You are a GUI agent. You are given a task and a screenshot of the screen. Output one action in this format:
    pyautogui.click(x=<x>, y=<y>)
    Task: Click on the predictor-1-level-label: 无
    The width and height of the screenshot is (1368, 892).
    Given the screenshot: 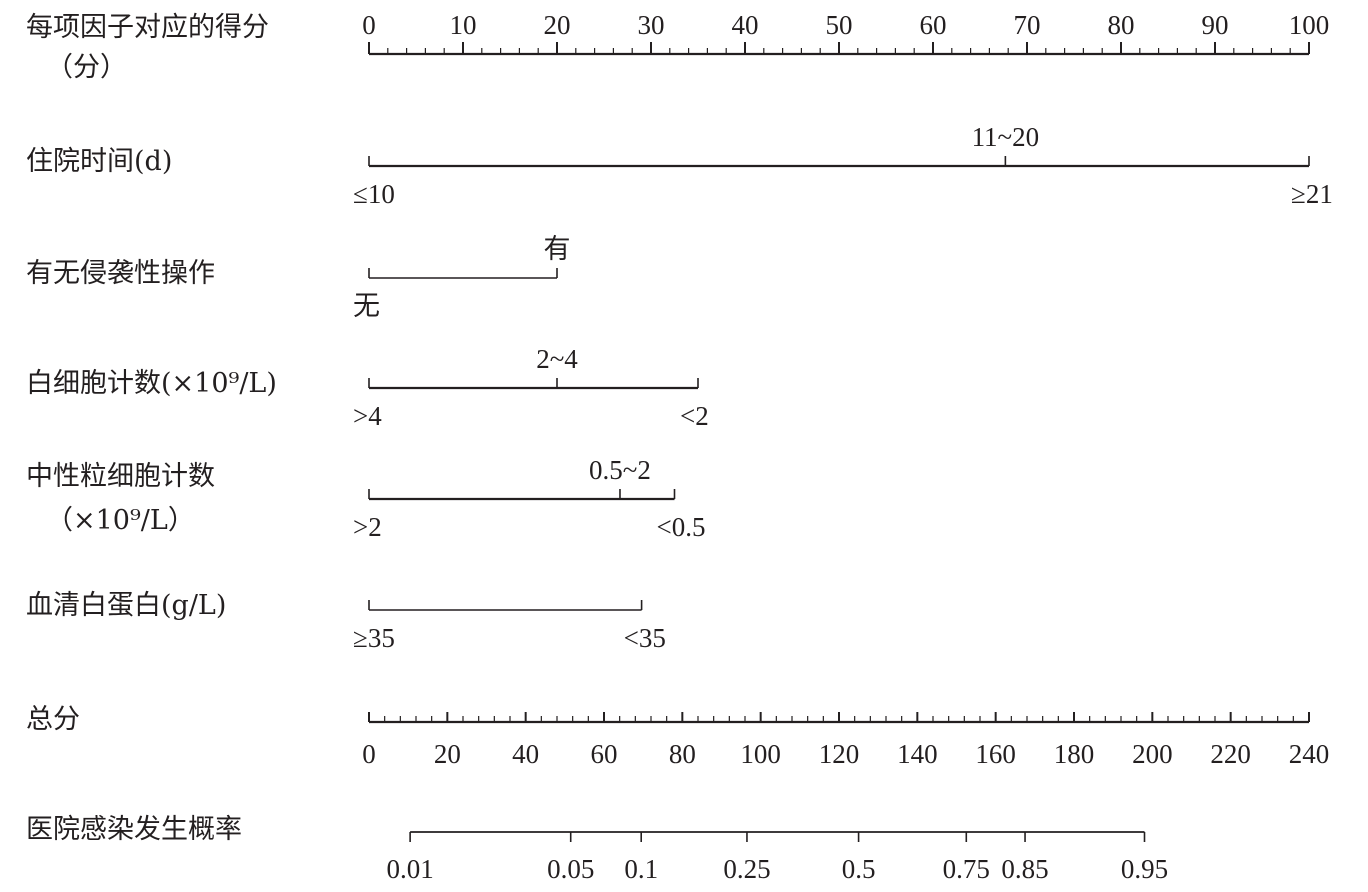 What is the action you would take?
    pyautogui.click(x=366, y=306)
    